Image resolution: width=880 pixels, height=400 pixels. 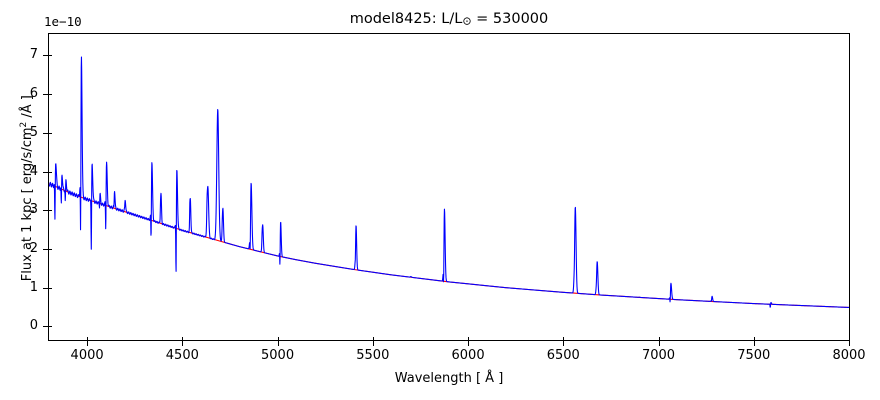 What do you see at coordinates (754, 355) in the screenshot?
I see `x-axis-tick-label: 7500` at bounding box center [754, 355].